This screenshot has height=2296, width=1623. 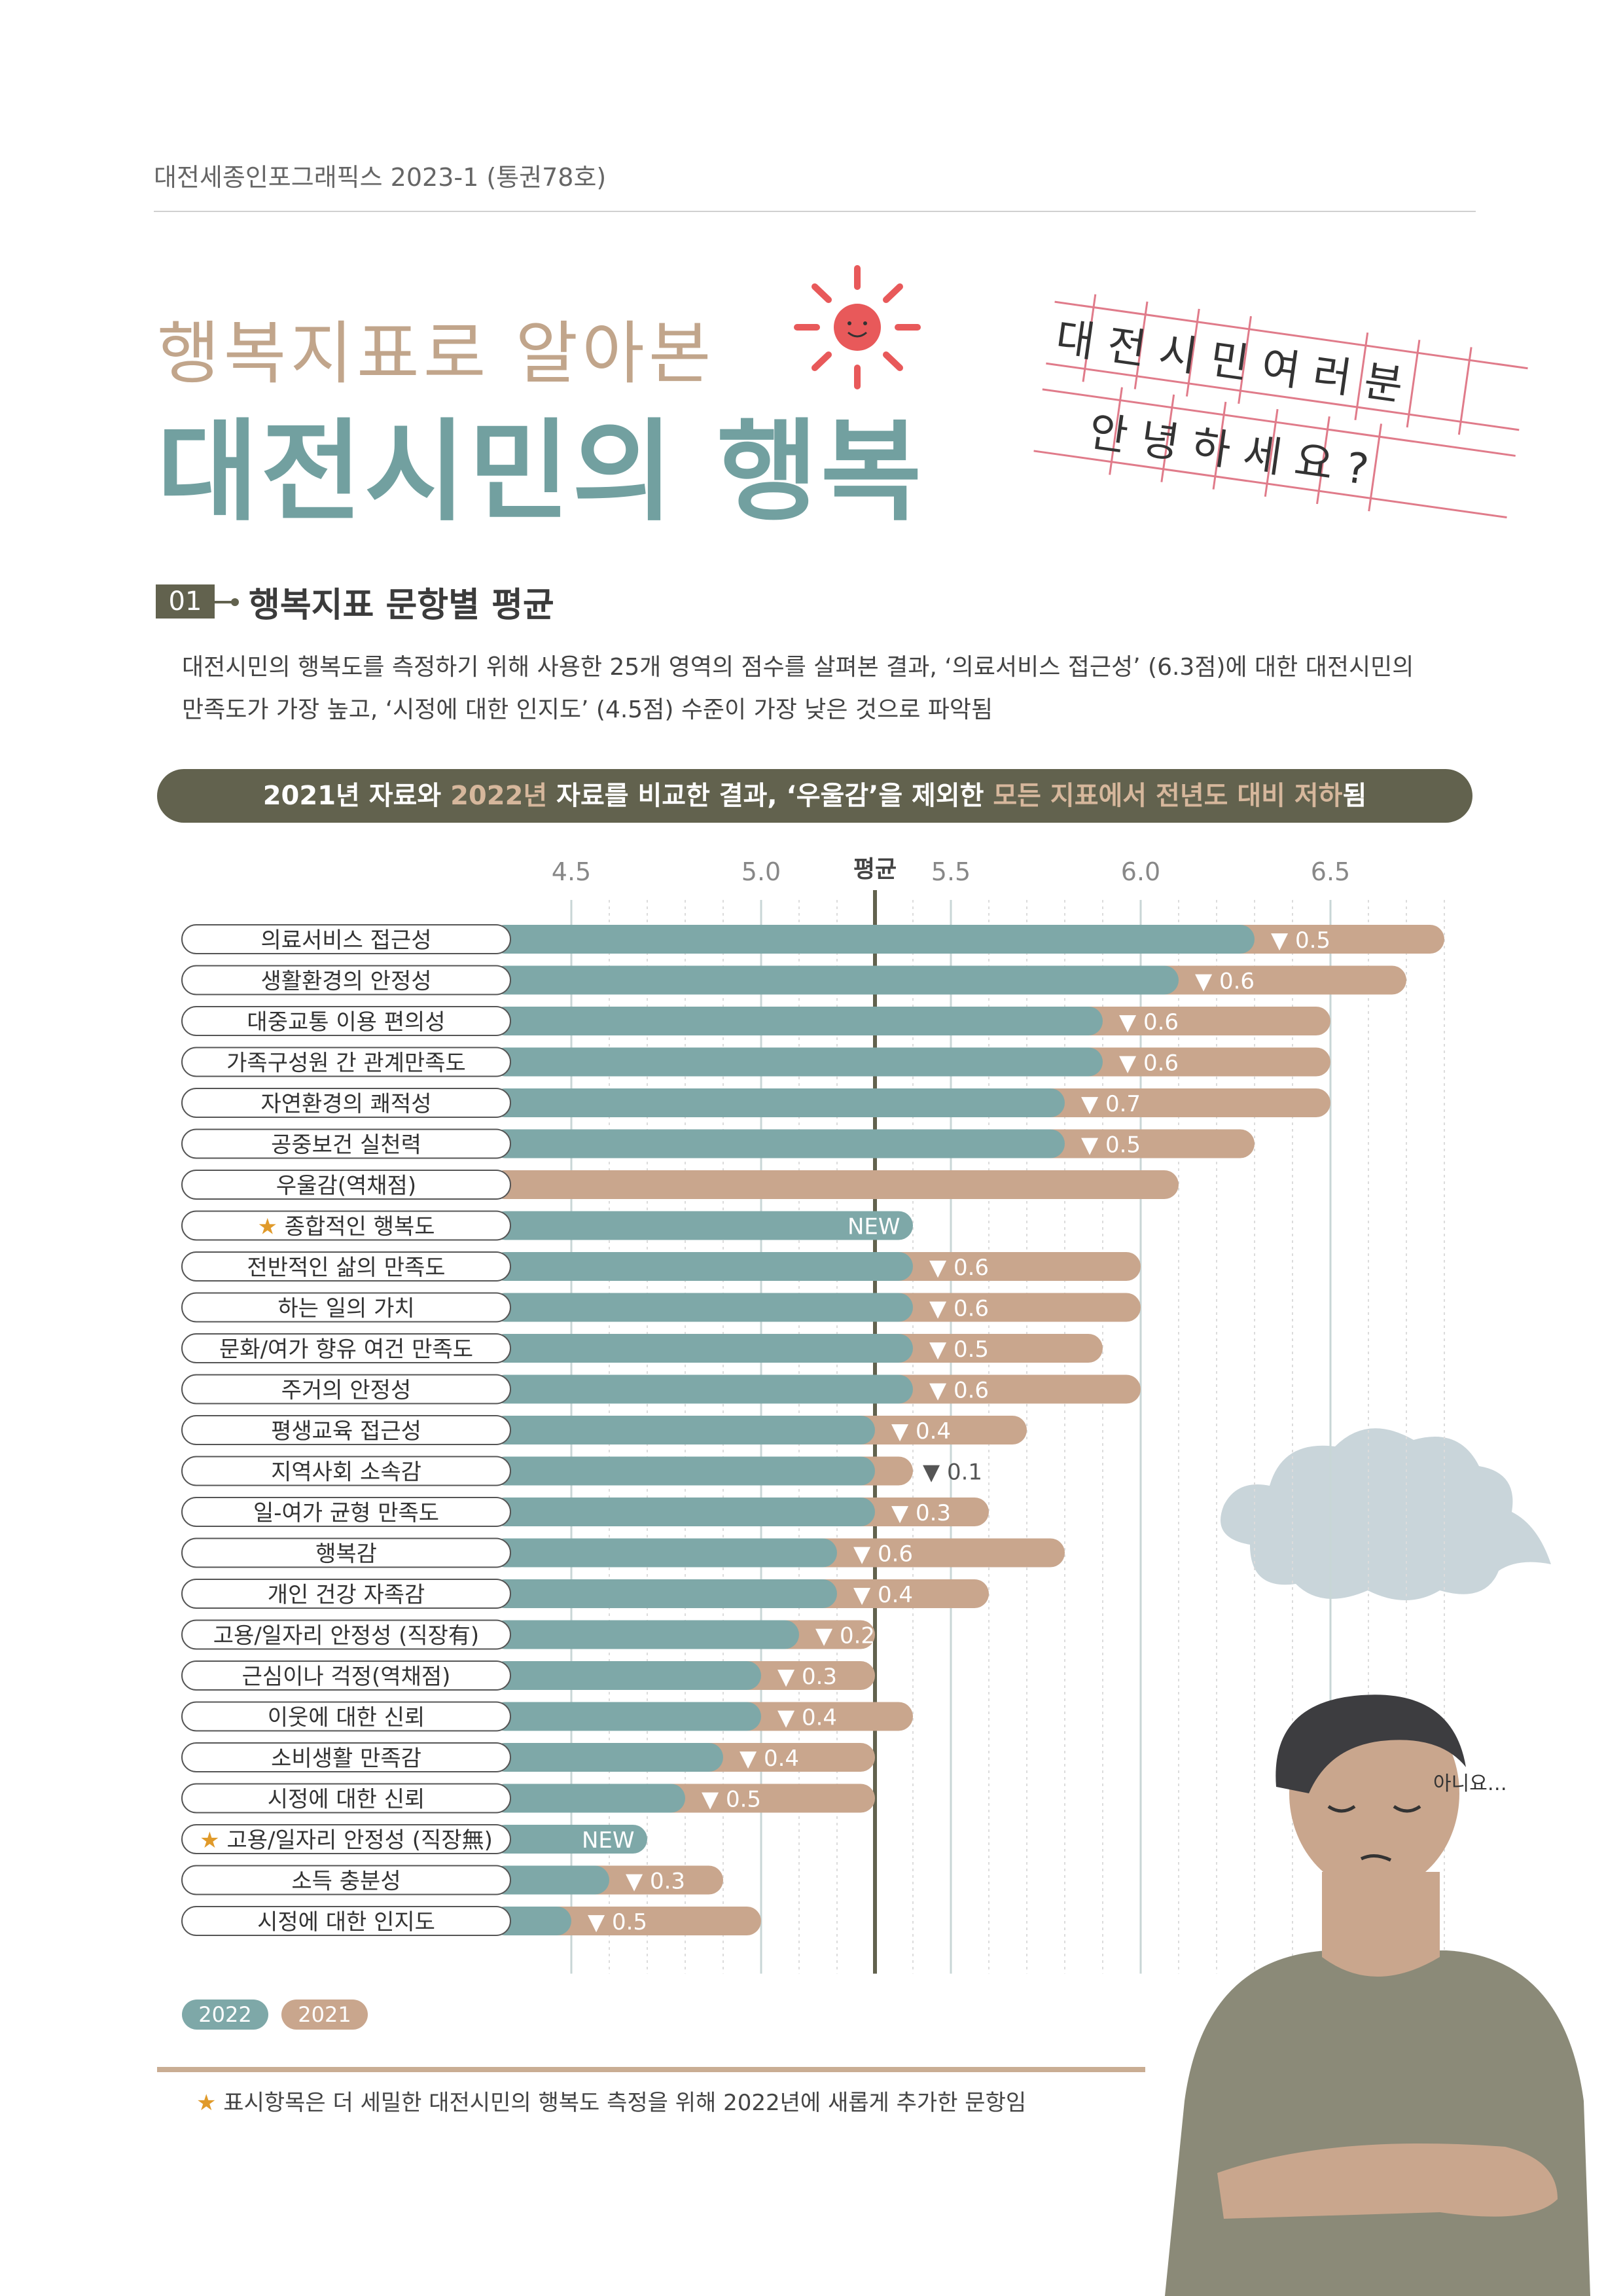 What do you see at coordinates (436, 353) in the screenshot?
I see `page-subtitle: 행복지표로 알아본` at bounding box center [436, 353].